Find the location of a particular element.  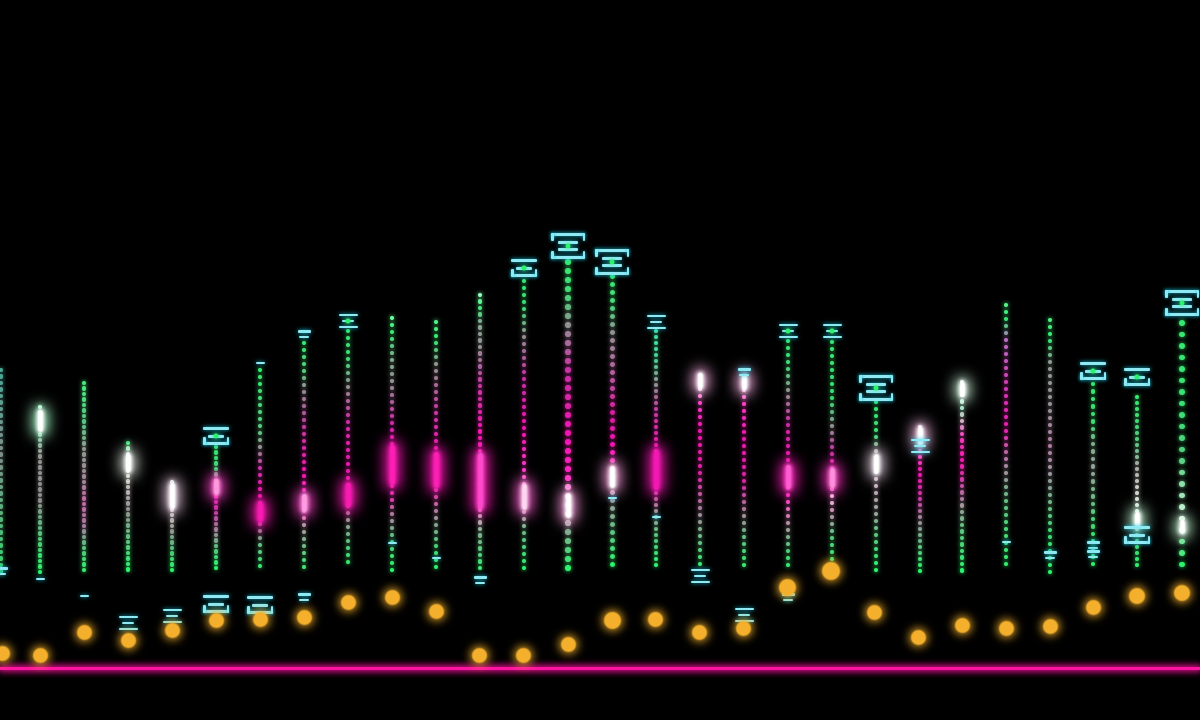

column-flare-glow is located at coordinates (744, 382).